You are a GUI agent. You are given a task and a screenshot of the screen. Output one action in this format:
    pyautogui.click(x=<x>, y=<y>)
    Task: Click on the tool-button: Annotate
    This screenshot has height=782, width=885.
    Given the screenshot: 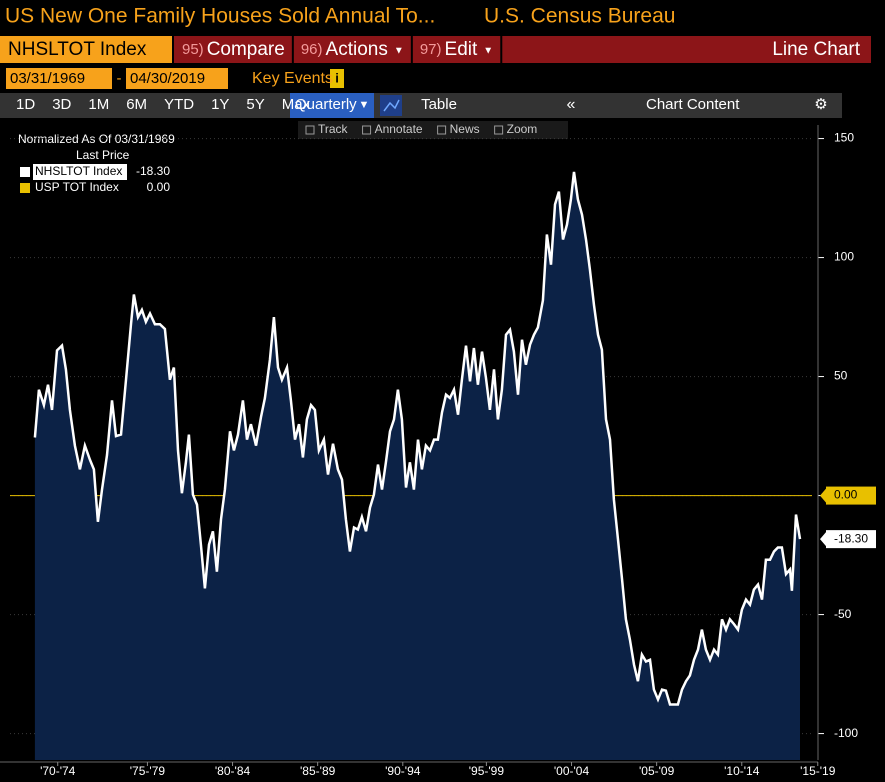 What is the action you would take?
    pyautogui.click(x=399, y=129)
    